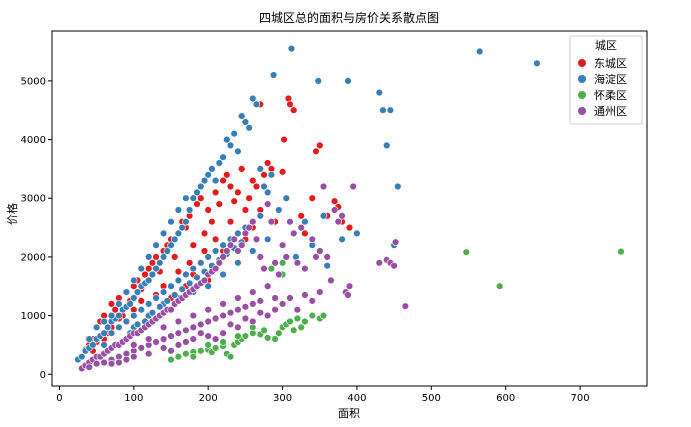  I want to click on x-tick-label-4: 400, so click(356, 398).